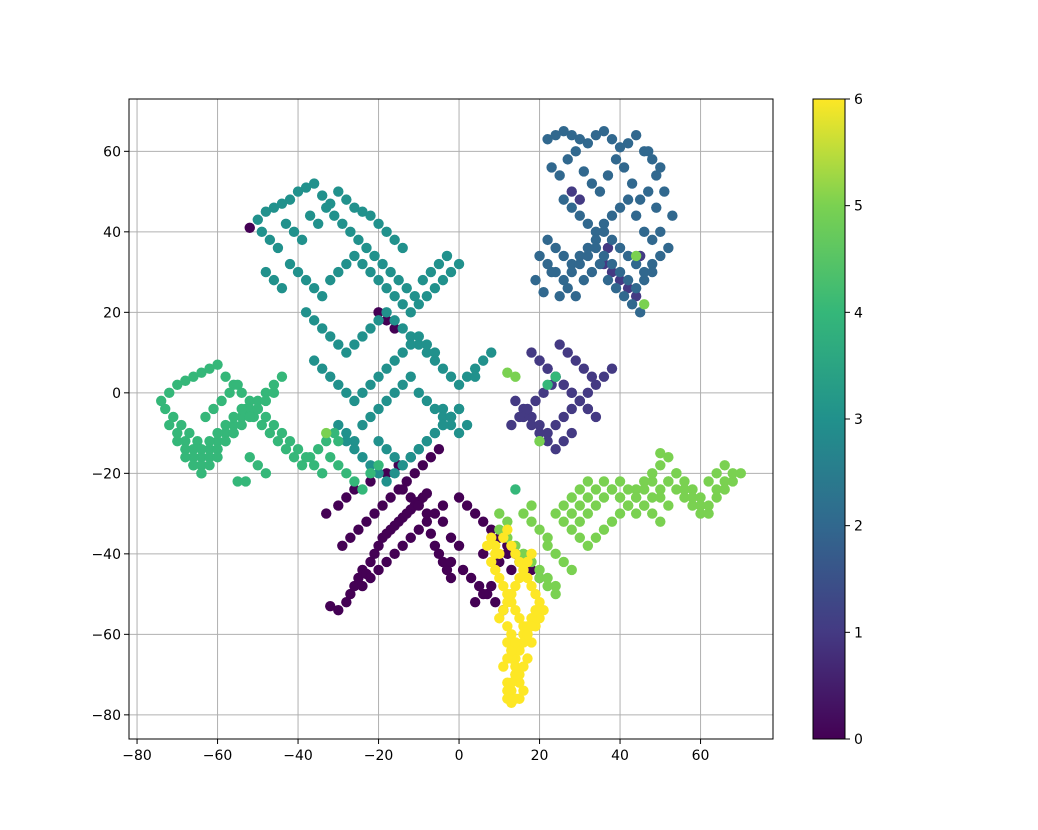 The height and width of the screenshot is (830, 1038). Describe the element at coordinates (701, 756) in the screenshot. I see `x-tick-label: 60` at that location.